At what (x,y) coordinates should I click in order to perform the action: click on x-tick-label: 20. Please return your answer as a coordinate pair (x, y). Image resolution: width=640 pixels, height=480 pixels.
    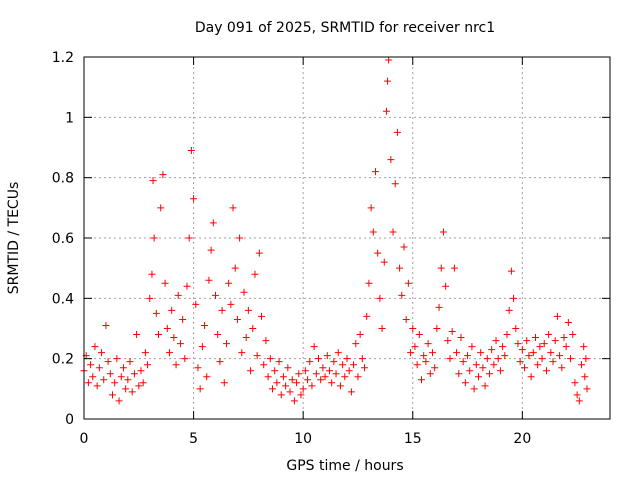
    Looking at the image, I should click on (522, 439).